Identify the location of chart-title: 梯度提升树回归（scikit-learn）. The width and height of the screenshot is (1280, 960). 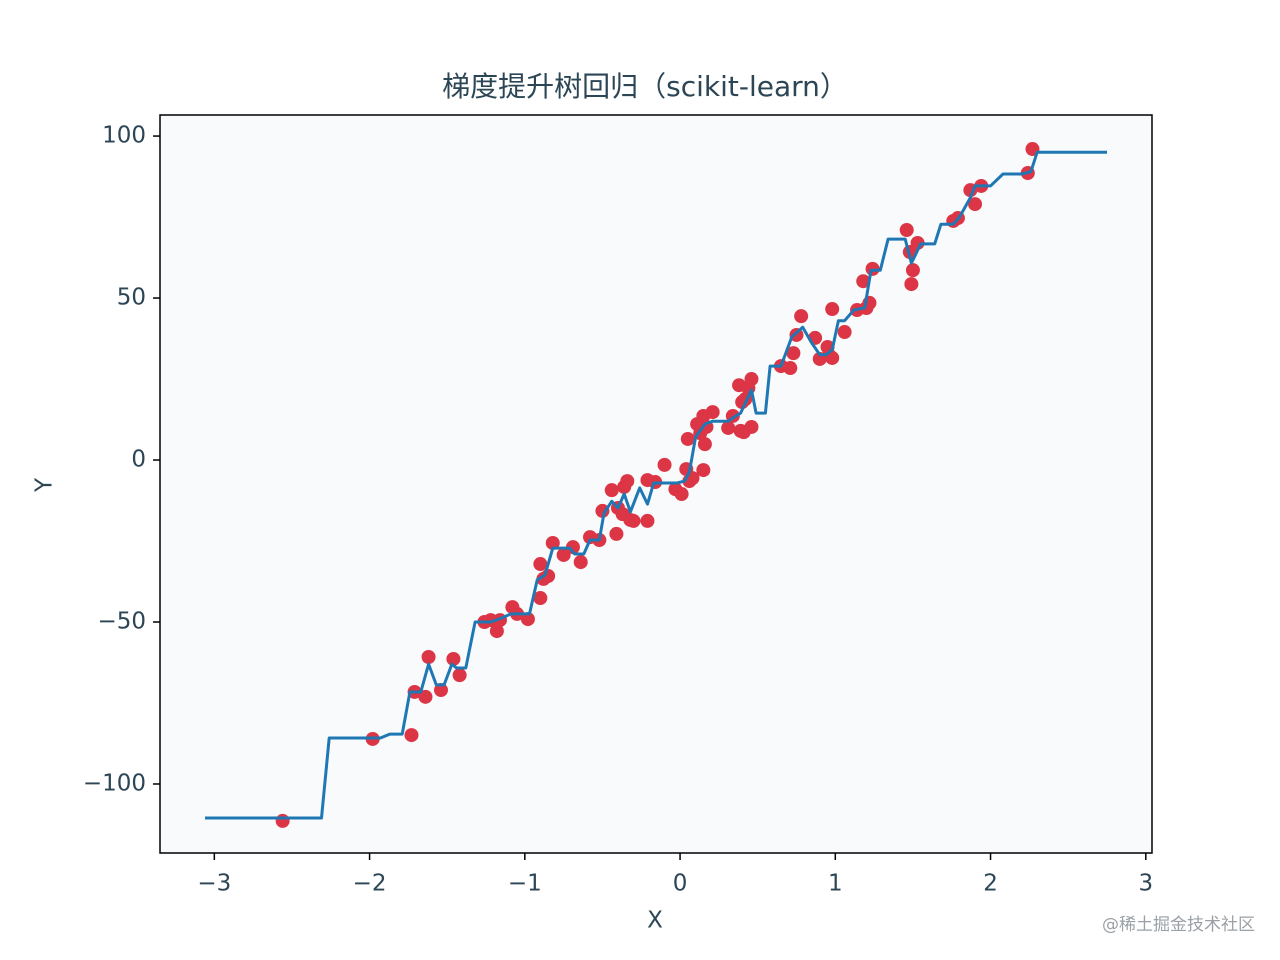
(645, 86).